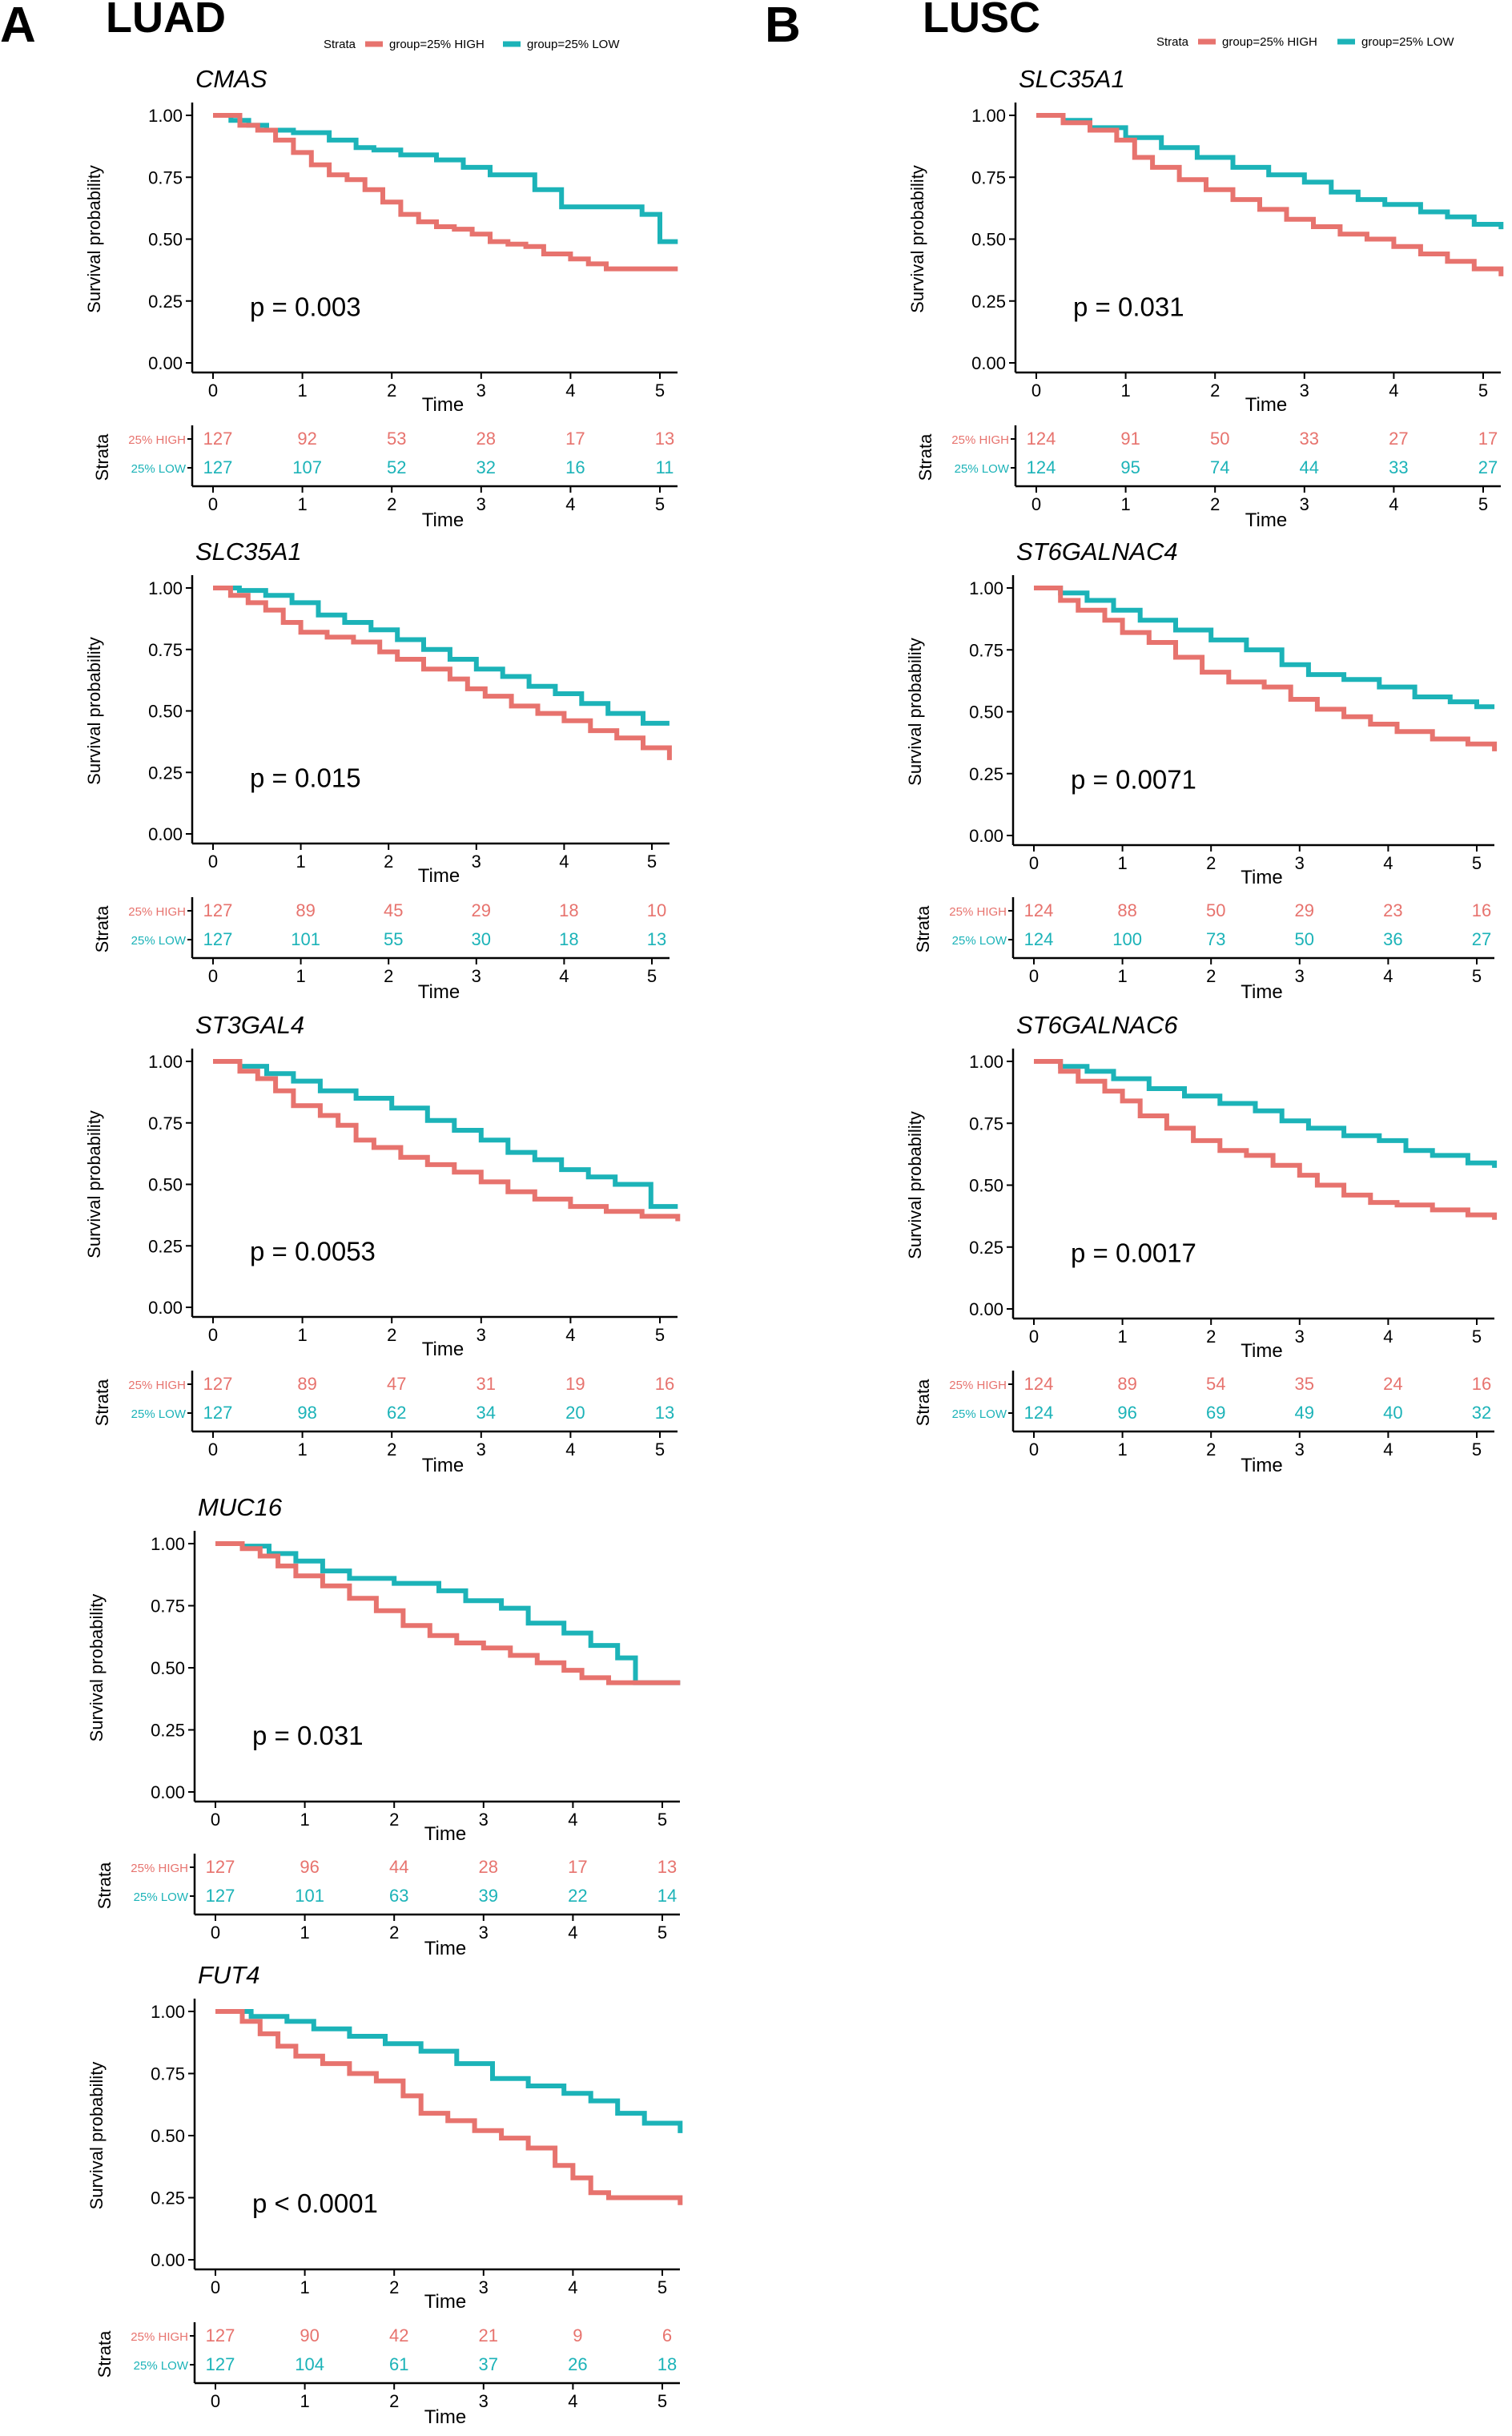 This screenshot has width=1512, height=2436. What do you see at coordinates (573, 44) in the screenshot?
I see `legend-a-low-label: group=25% LOW` at bounding box center [573, 44].